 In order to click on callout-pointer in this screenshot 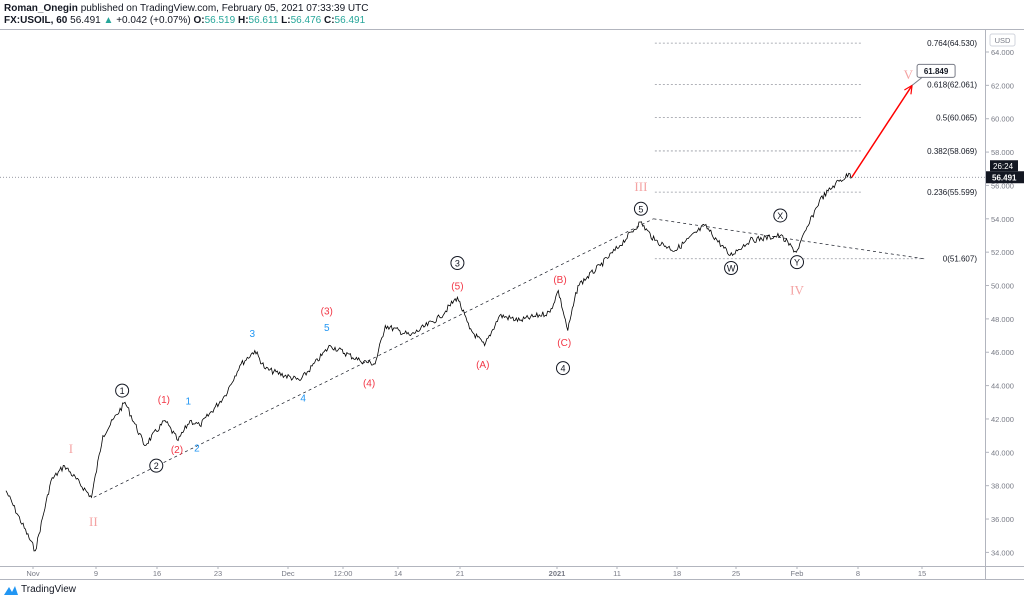, I will do `click(917, 81)`.